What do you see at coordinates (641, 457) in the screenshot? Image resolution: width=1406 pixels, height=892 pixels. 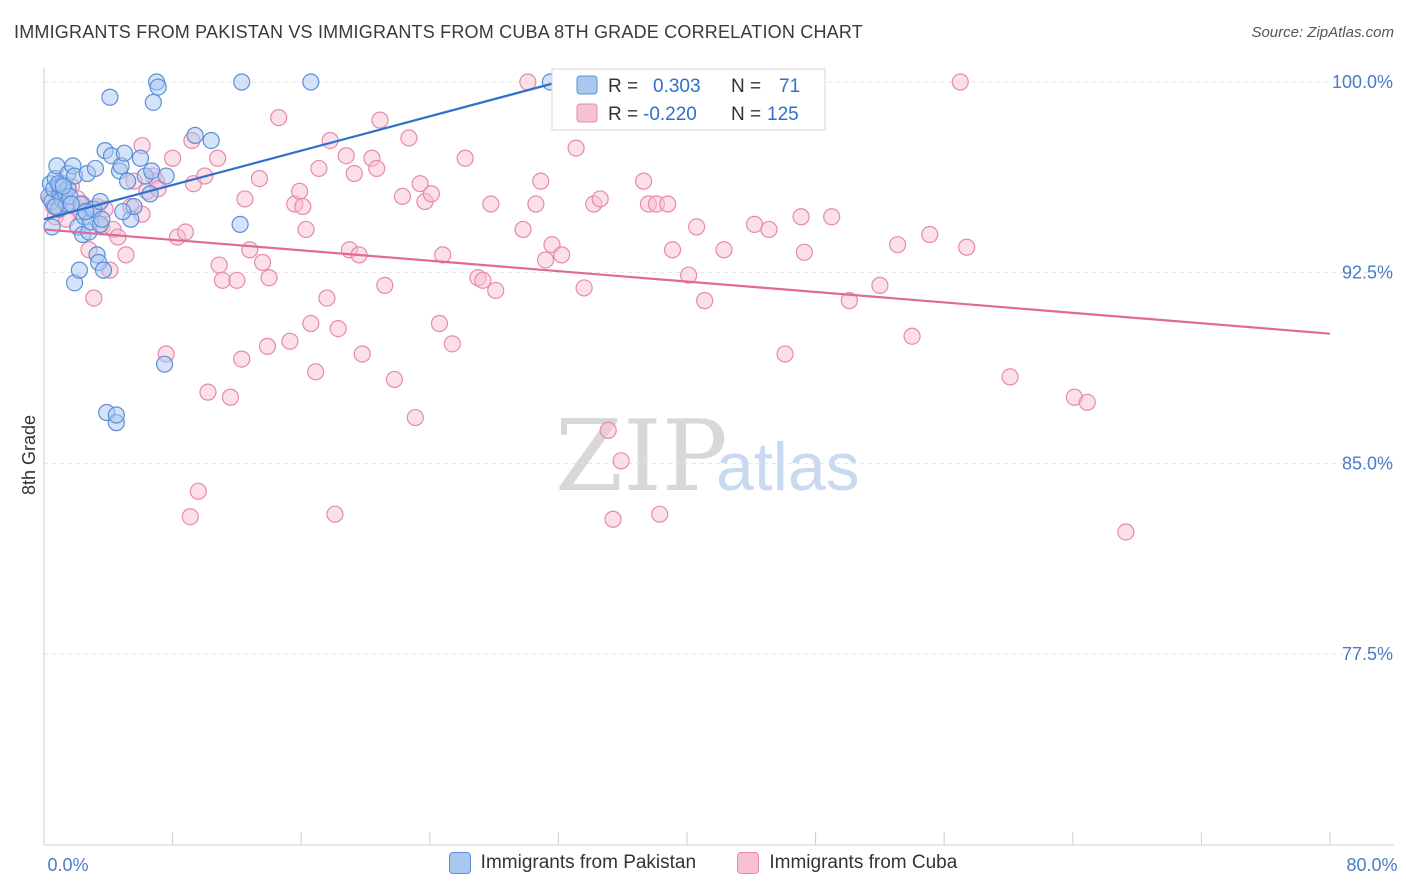 I see `watermark-zip: ZIP` at bounding box center [641, 457].